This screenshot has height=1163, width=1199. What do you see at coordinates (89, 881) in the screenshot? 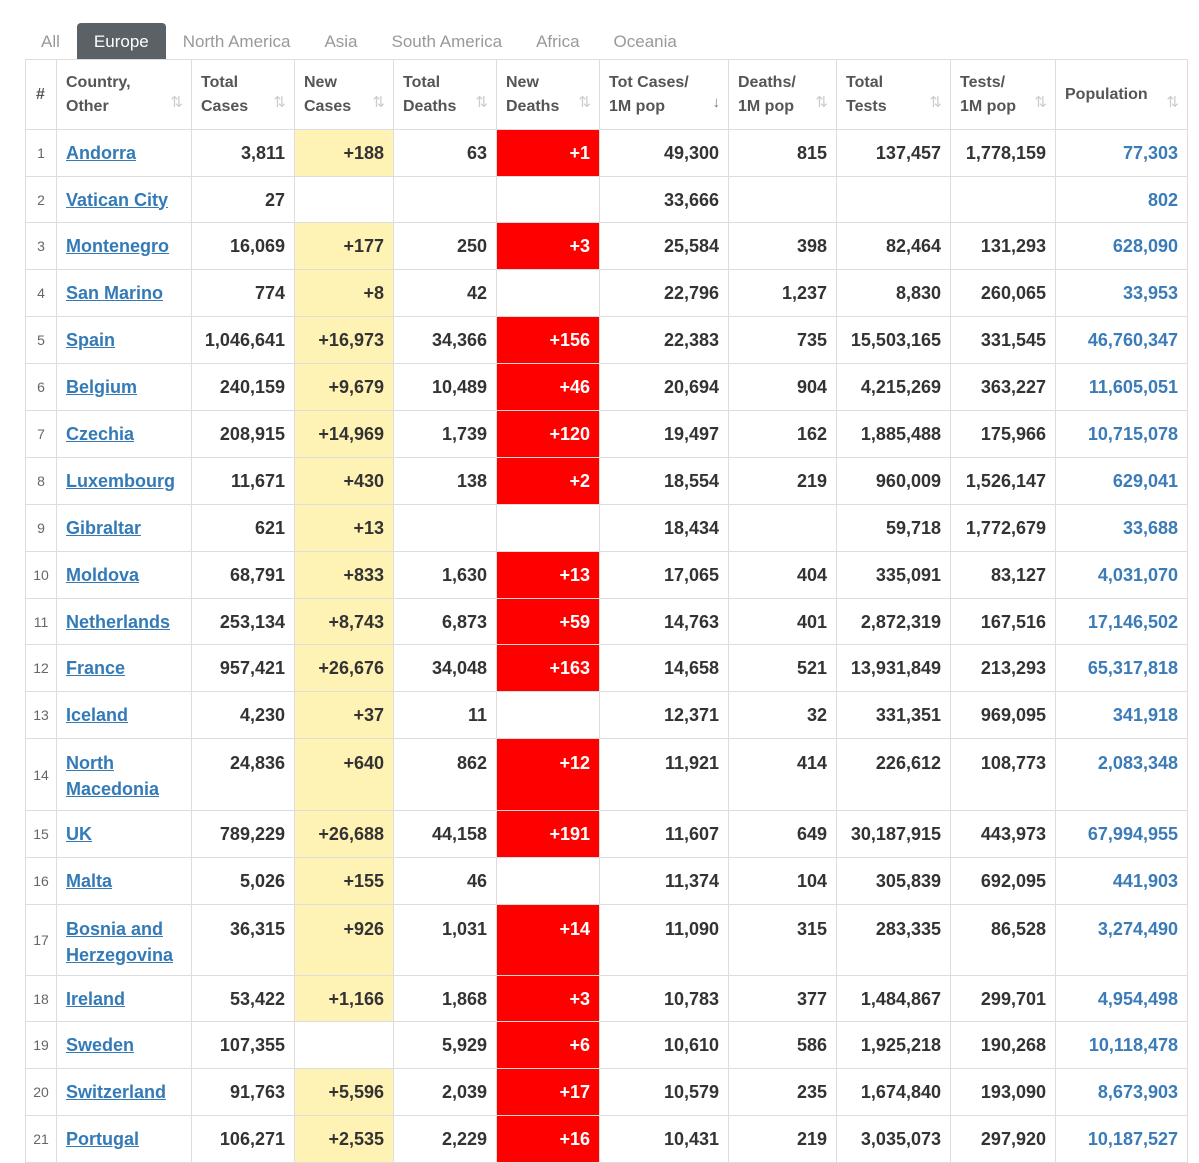
I see `country-link: Malta` at bounding box center [89, 881].